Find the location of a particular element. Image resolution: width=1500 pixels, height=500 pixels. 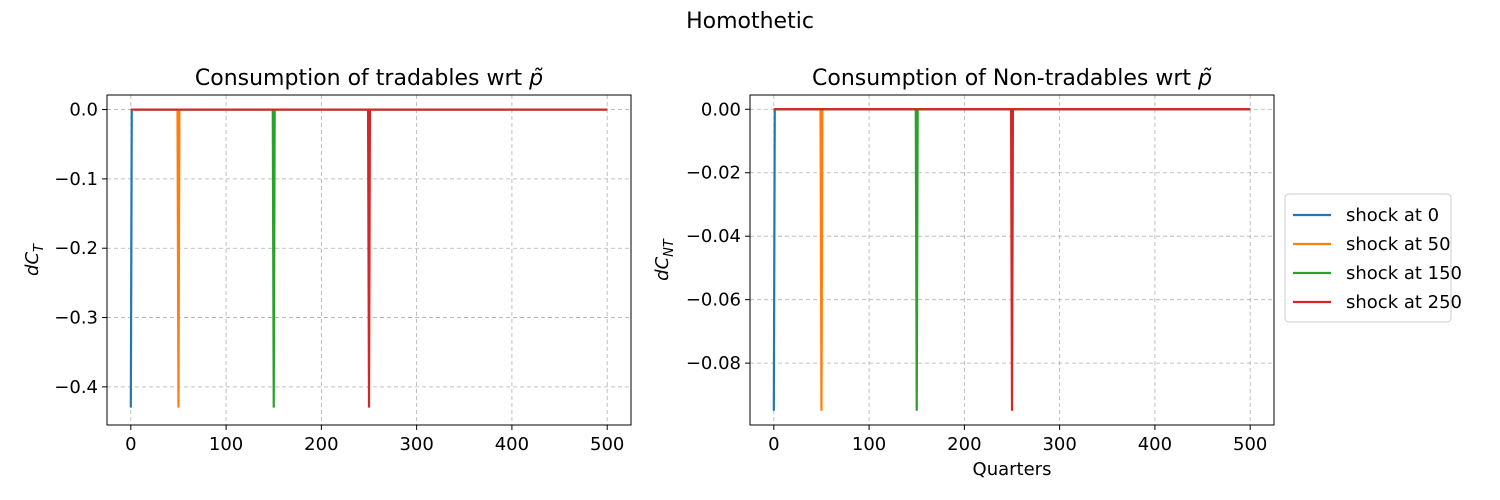

y-tick-label: −0.1 is located at coordinates (76, 179).